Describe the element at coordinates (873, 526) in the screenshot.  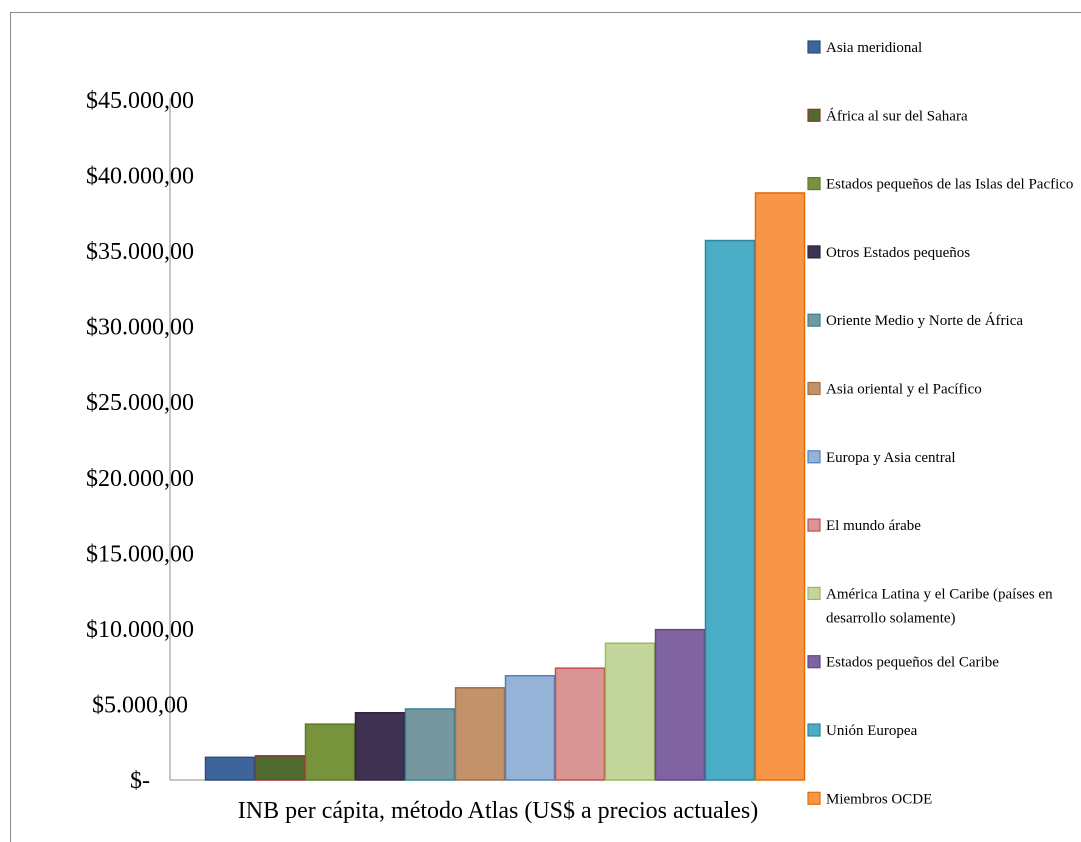
I see `legend-label: El mundo árabe` at that location.